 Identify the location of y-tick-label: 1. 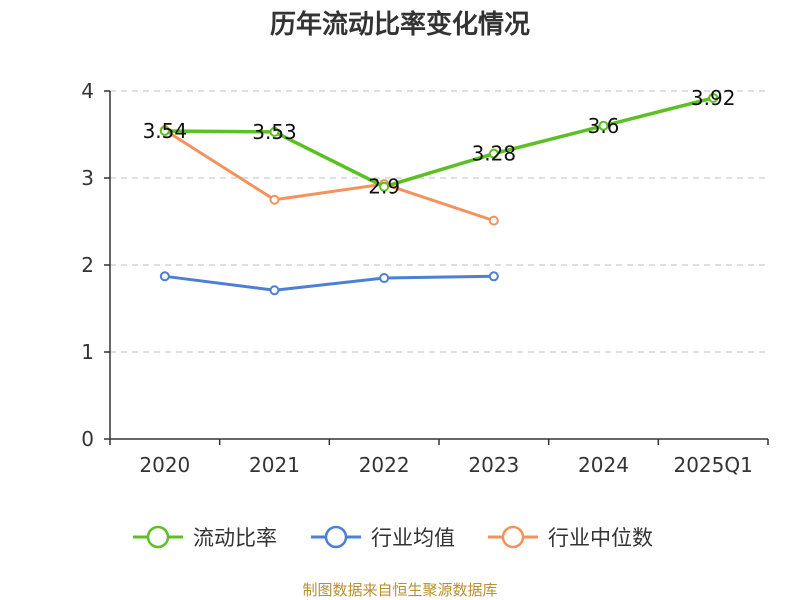
(87, 352).